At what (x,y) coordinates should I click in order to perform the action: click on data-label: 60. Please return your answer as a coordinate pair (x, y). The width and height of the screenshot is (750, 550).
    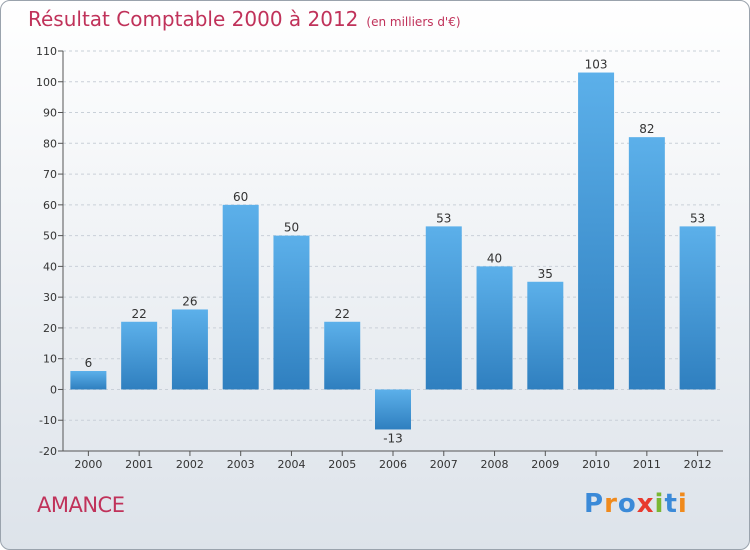
    Looking at the image, I should click on (240, 197).